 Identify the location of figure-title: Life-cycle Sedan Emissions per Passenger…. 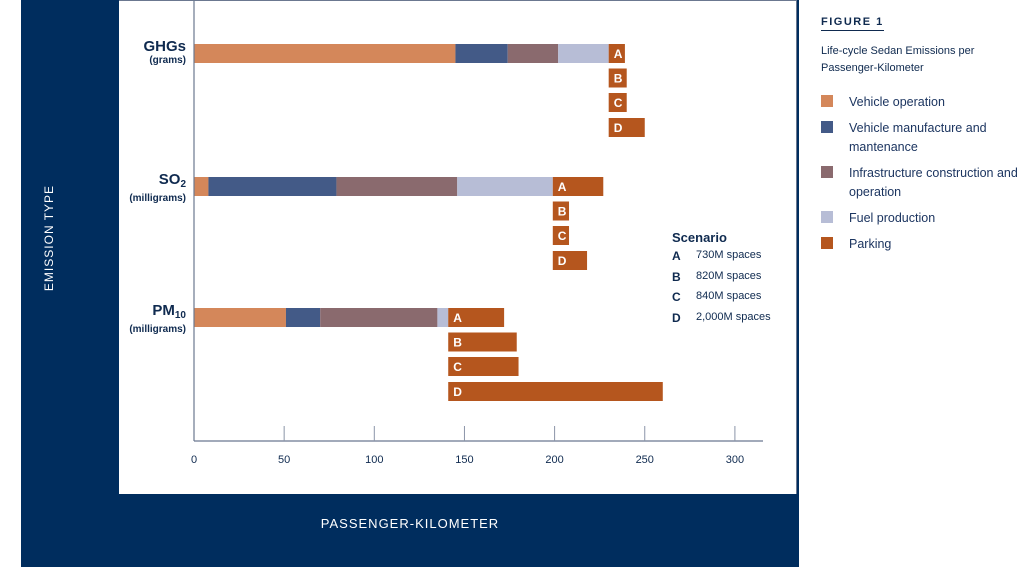
(898, 59).